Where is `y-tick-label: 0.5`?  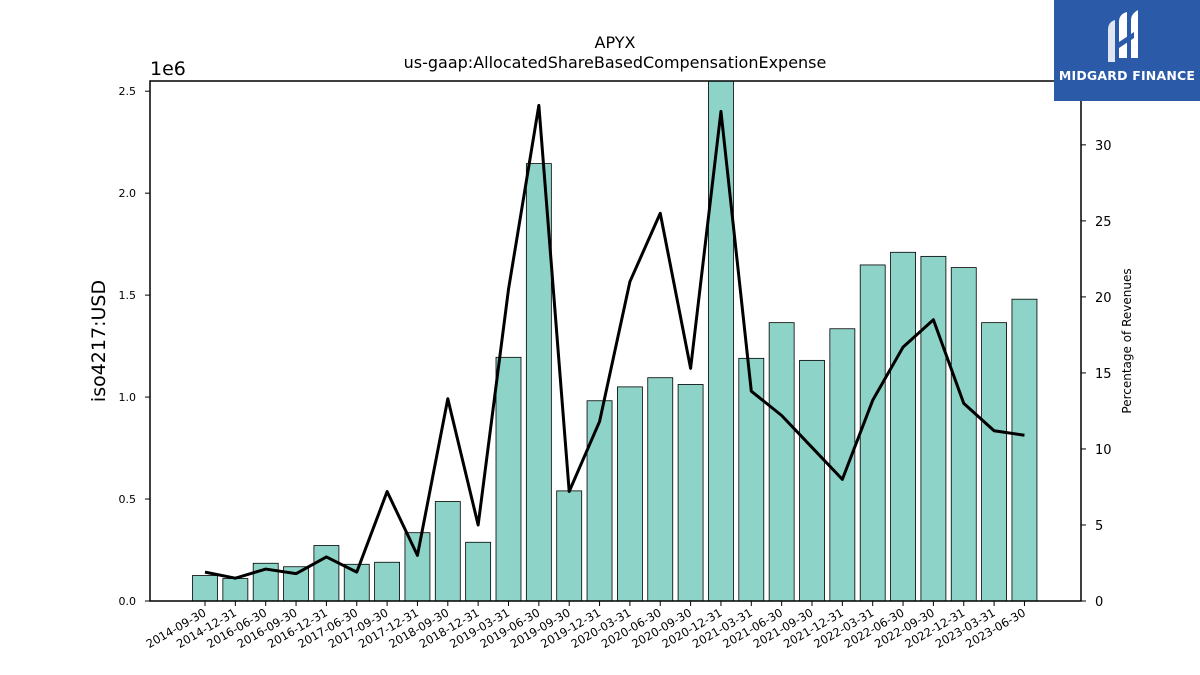
y-tick-label: 0.5 is located at coordinates (128, 499).